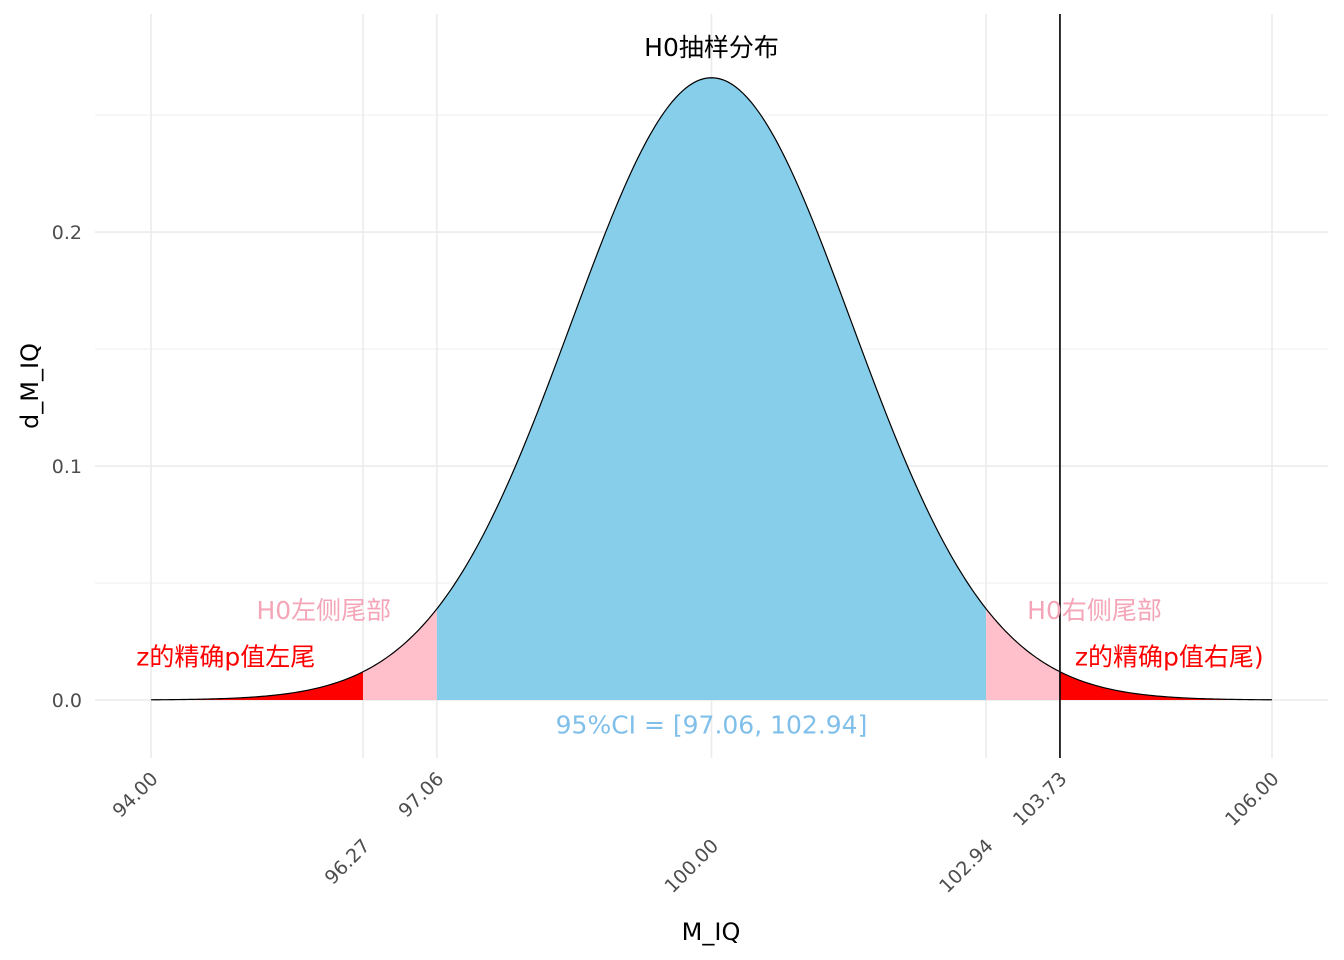 The width and height of the screenshot is (1344, 960). I want to click on x-tick-label-4: 102.94, so click(966, 866).